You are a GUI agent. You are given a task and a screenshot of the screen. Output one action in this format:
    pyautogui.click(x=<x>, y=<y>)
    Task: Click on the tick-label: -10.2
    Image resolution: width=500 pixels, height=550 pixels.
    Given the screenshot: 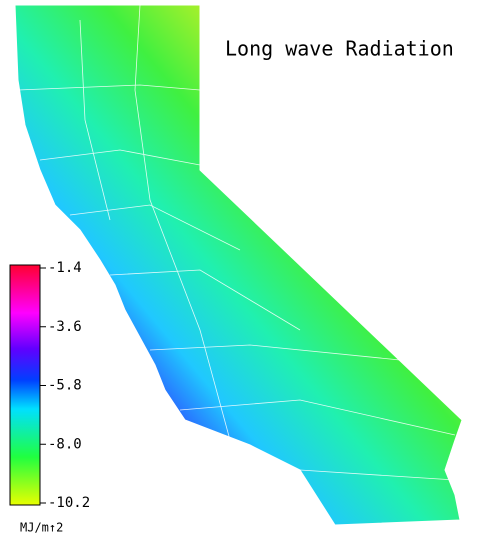 What is the action you would take?
    pyautogui.click(x=69, y=503)
    